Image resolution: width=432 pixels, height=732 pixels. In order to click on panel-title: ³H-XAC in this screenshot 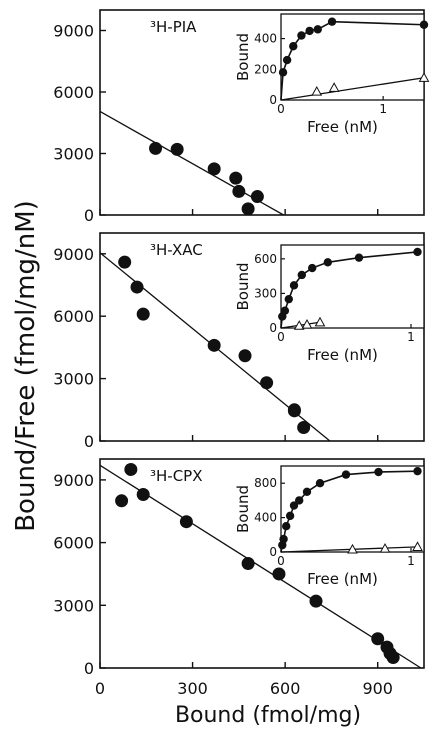, I will do `click(176, 250)`.